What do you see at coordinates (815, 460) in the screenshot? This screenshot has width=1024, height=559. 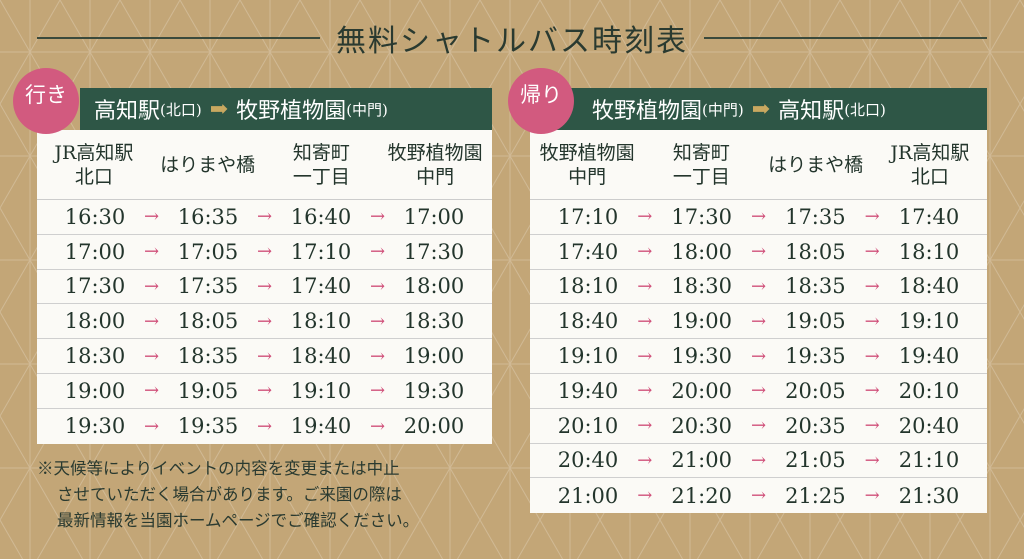 I see `time-cell: 21:05` at bounding box center [815, 460].